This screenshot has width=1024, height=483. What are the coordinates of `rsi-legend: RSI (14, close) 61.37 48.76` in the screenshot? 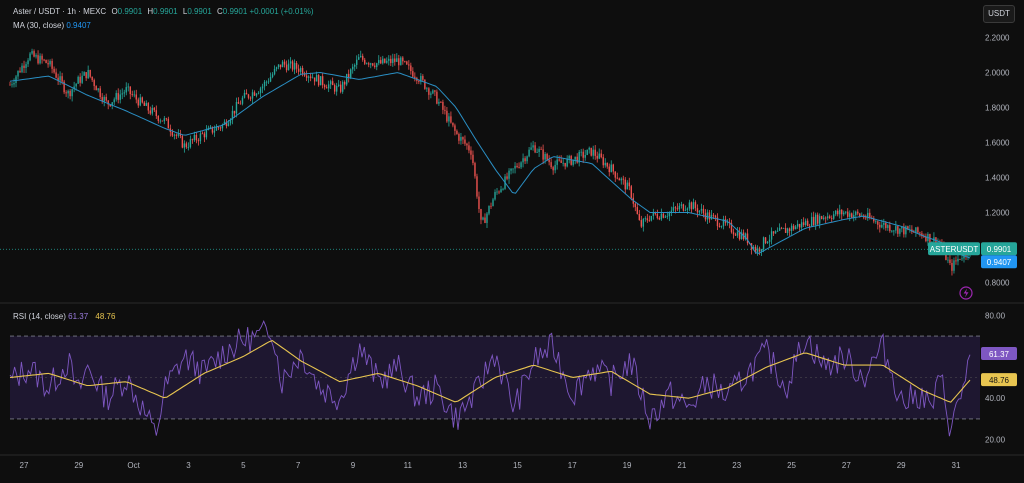 It's located at (64, 316).